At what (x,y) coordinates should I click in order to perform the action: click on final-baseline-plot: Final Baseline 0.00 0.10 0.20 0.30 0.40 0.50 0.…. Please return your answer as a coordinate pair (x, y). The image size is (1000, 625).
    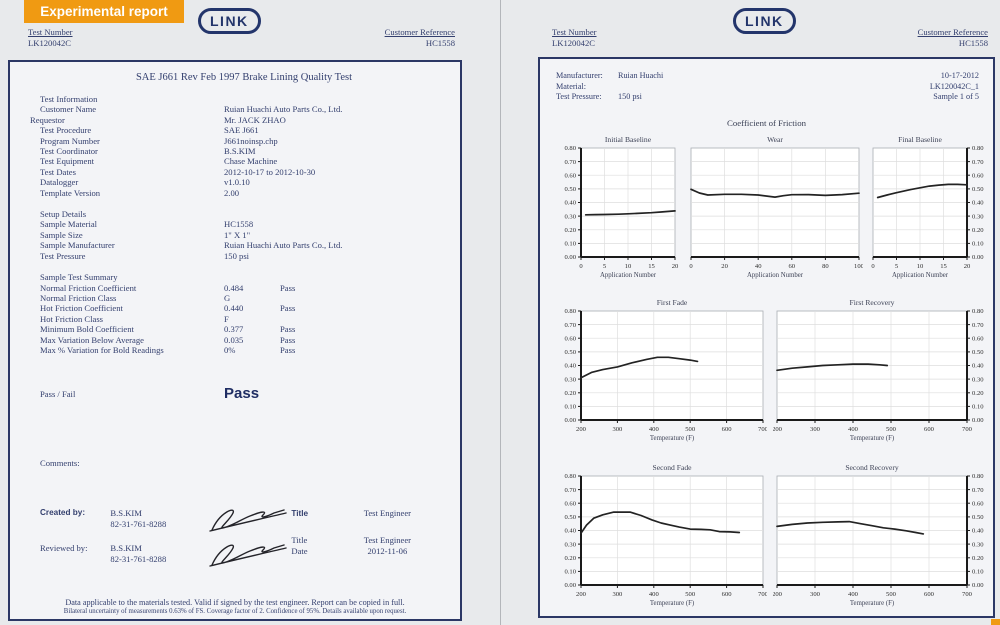
    Looking at the image, I should click on (927, 207).